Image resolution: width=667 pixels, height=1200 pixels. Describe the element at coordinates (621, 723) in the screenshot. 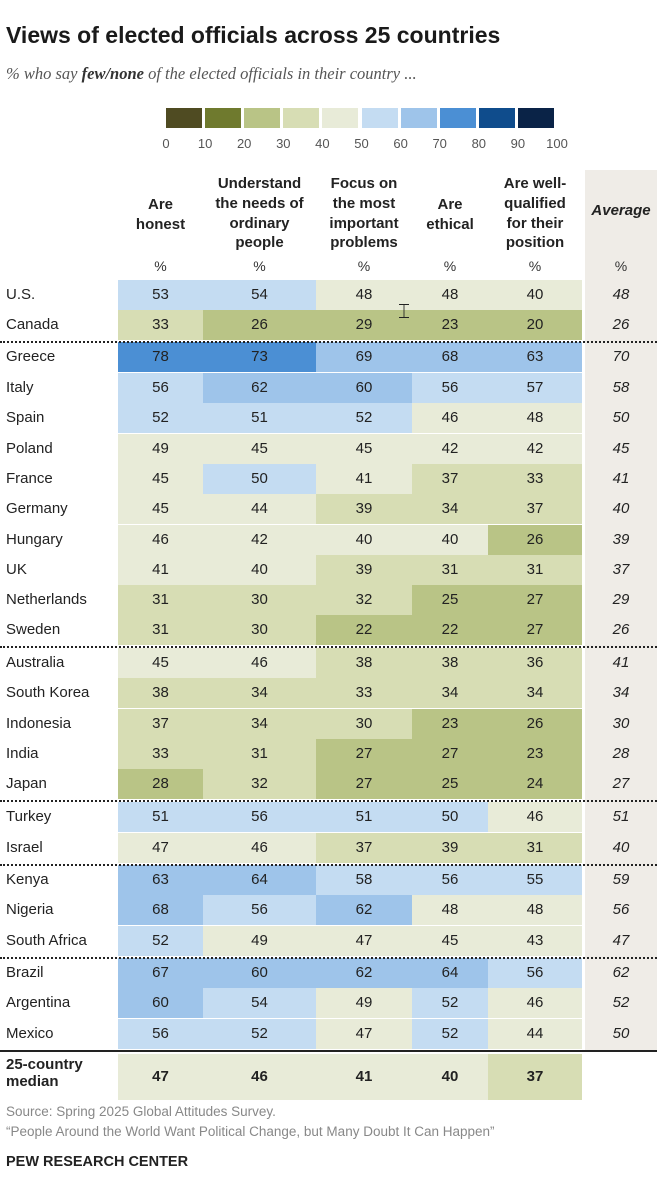

I see `average-cell: 30` at that location.